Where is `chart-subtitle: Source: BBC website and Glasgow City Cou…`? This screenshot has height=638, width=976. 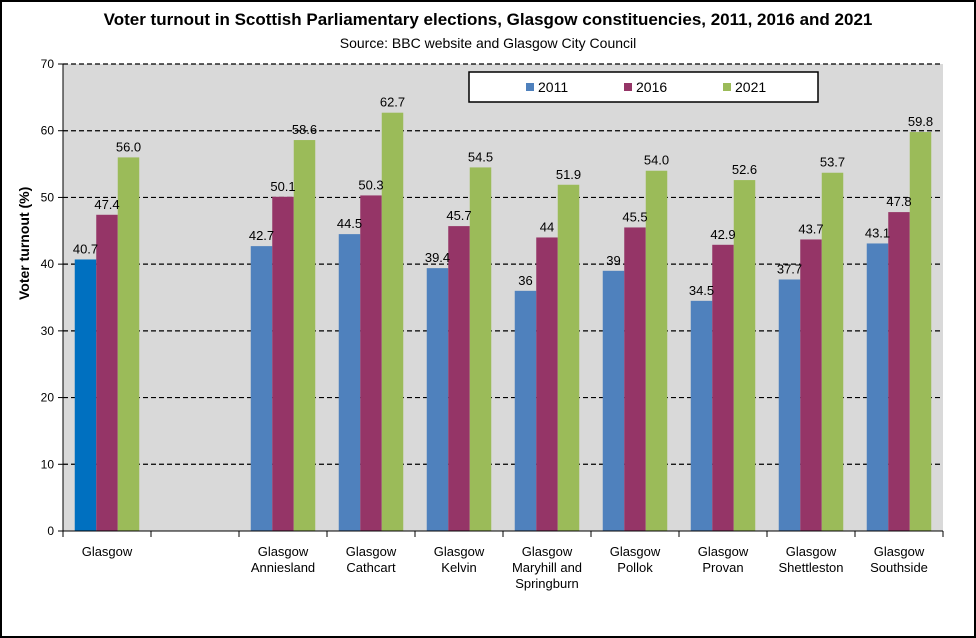
chart-subtitle: Source: BBC website and Glasgow City Cou… is located at coordinates (488, 43).